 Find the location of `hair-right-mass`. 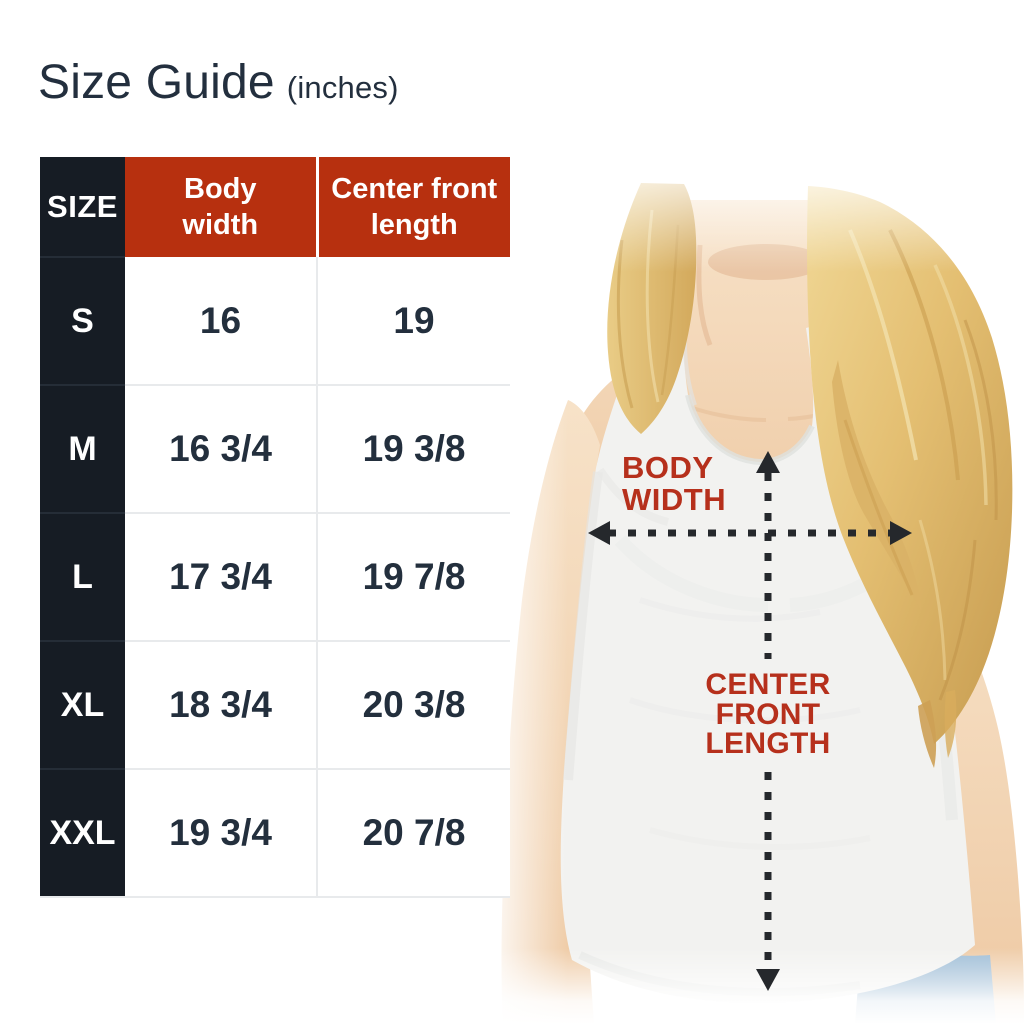

hair-right-mass is located at coordinates (910, 465).